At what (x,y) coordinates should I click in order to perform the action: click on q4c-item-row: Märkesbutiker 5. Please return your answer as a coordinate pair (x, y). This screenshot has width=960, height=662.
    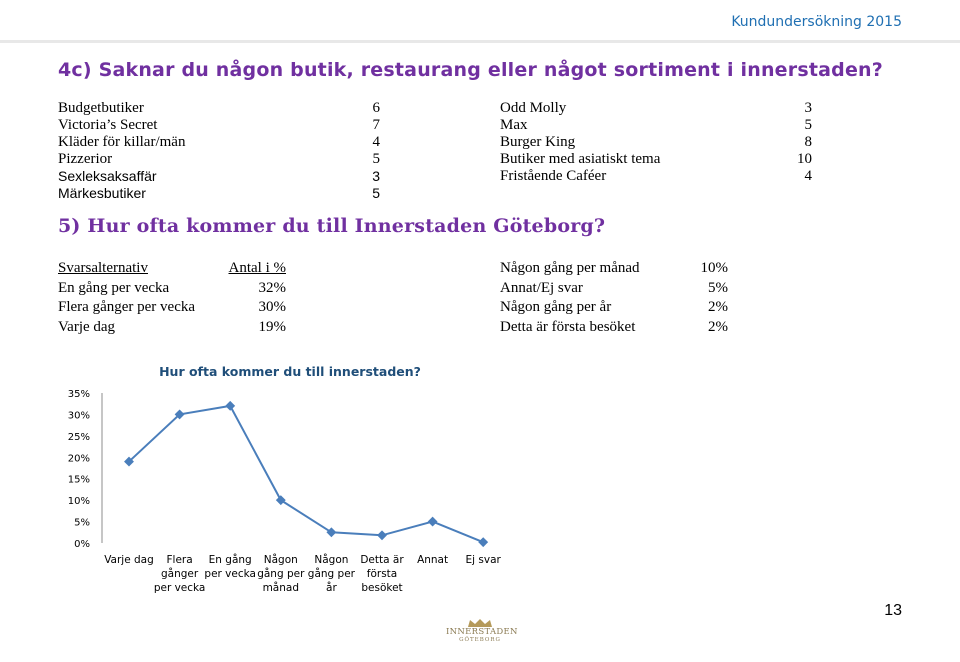
    Looking at the image, I should click on (219, 193).